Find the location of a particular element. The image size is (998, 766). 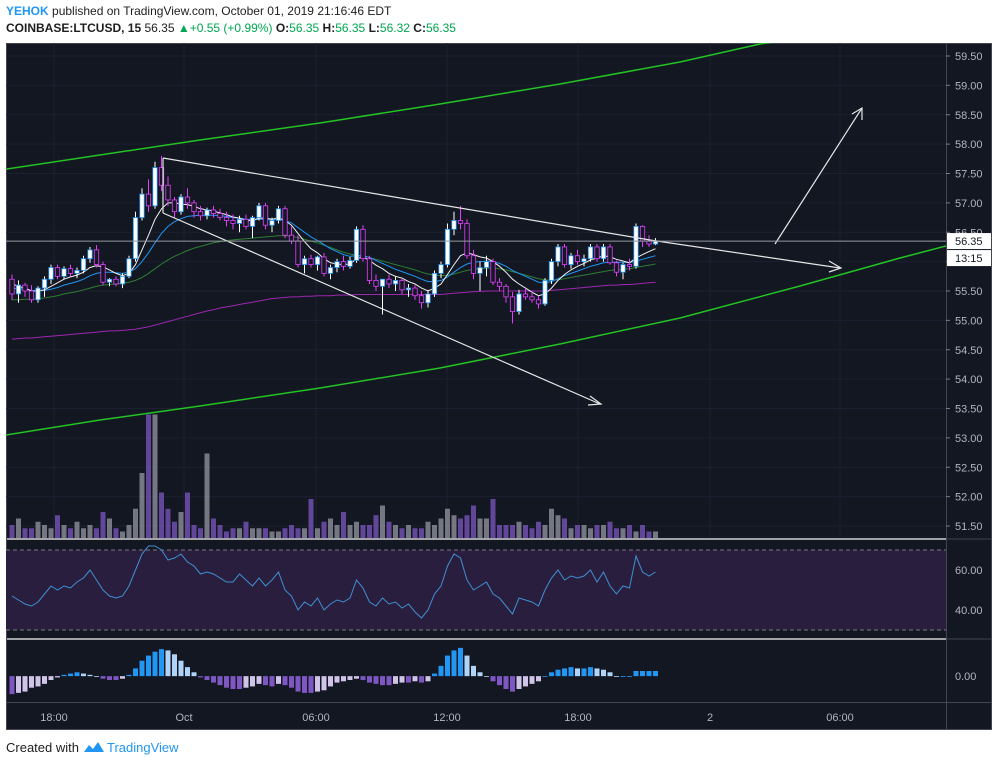

breakout-arrow-line is located at coordinates (818, 176).